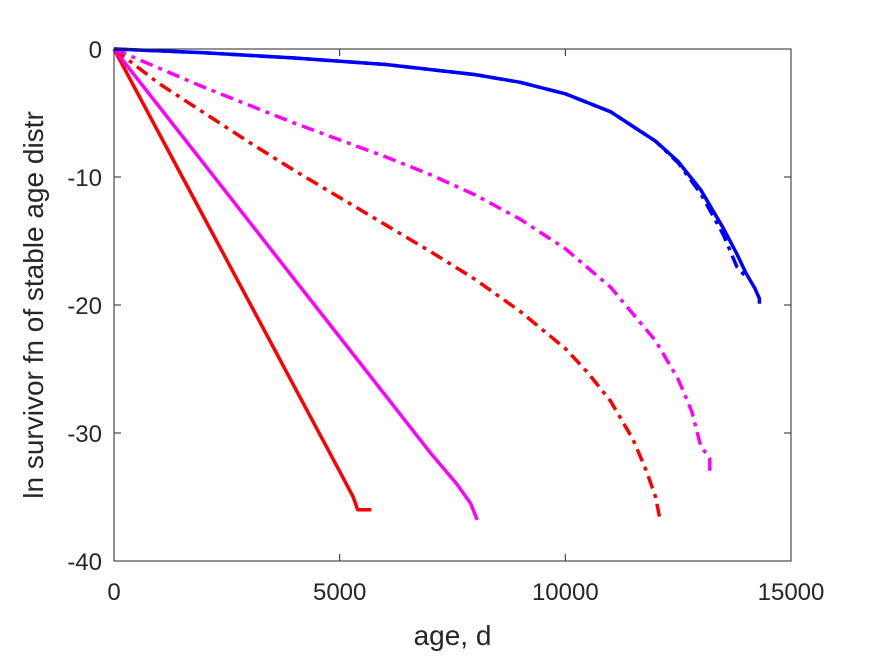 The image size is (875, 656). I want to click on y-axis-label: ln survivor fn of stable age distr, so click(33, 305).